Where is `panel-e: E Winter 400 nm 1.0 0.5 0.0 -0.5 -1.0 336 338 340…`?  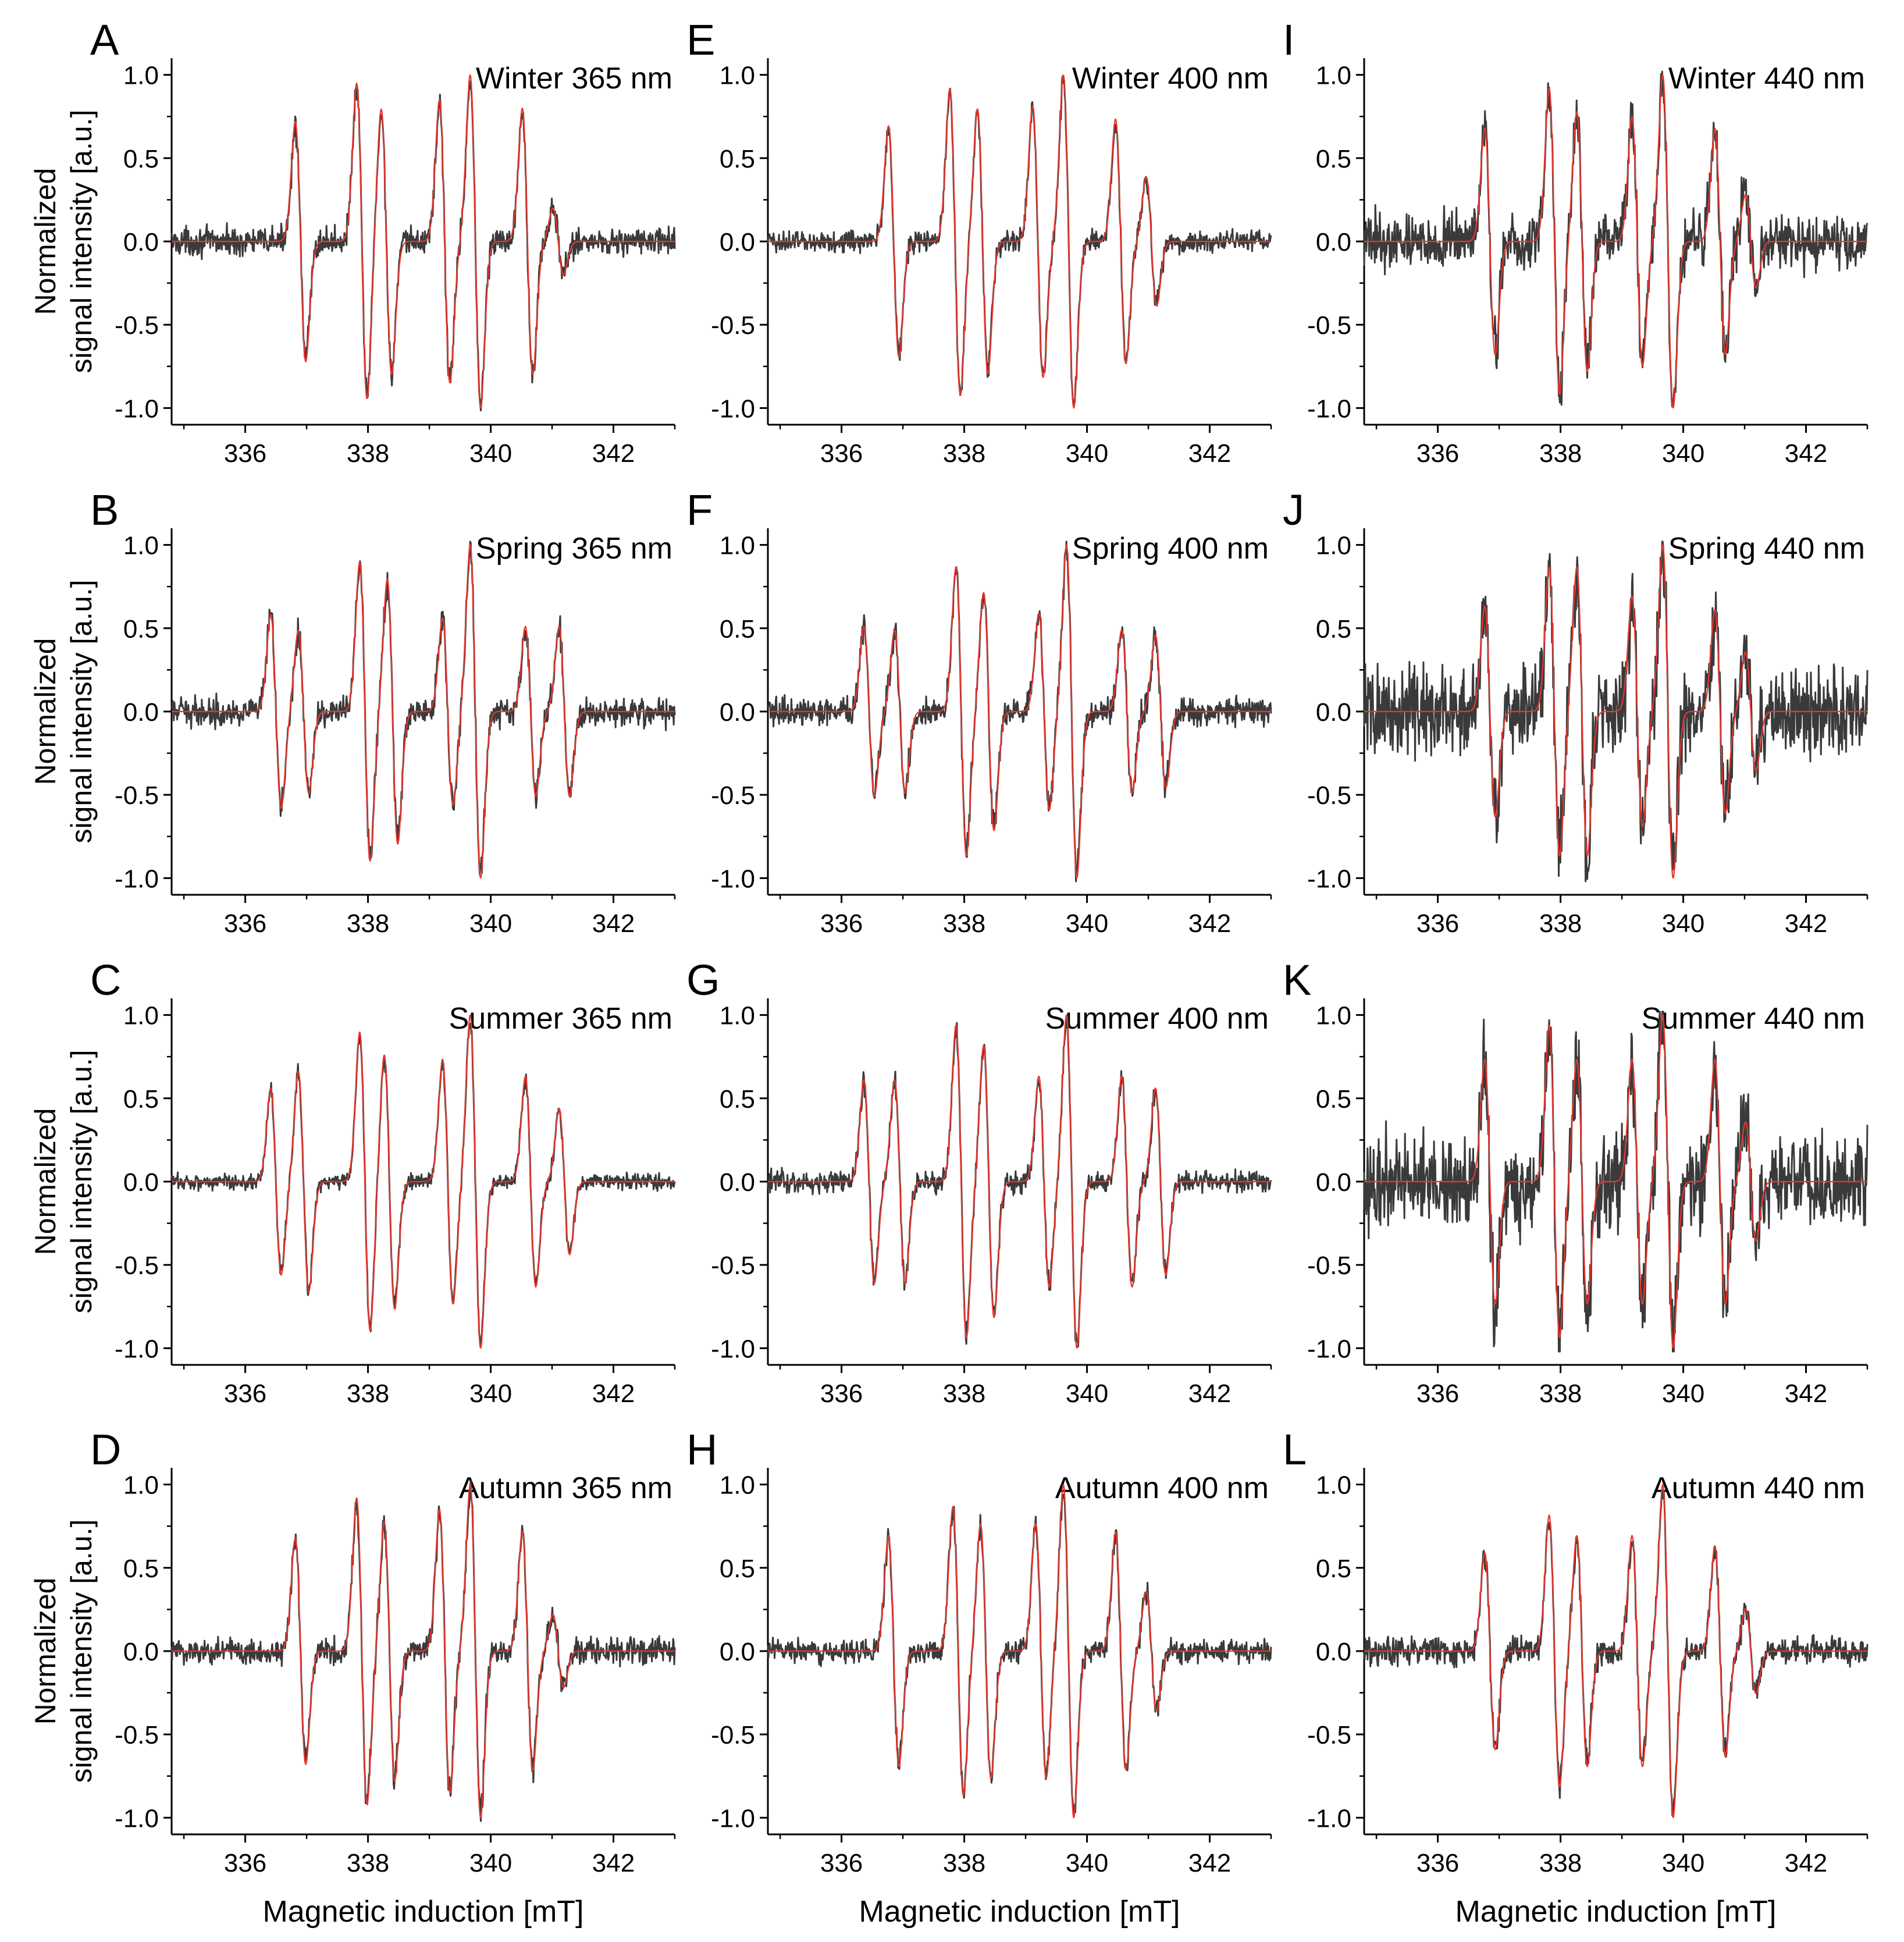 panel-e: E Winter 400 nm 1.0 0.5 0.0 -0.5 -1.0 336 338 340… is located at coordinates (979, 242).